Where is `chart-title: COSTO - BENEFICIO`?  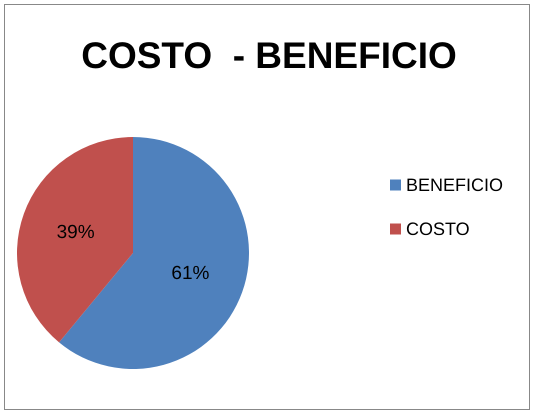
chart-title: COSTO - BENEFICIO is located at coordinates (269, 55).